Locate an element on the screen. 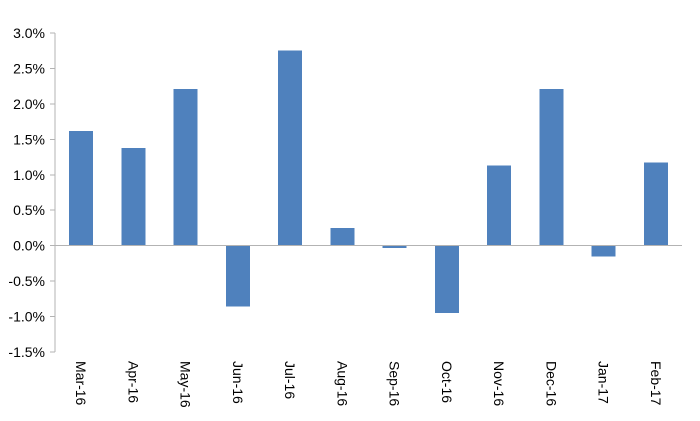  x-tick-label: Sep-16 is located at coordinates (395, 383).